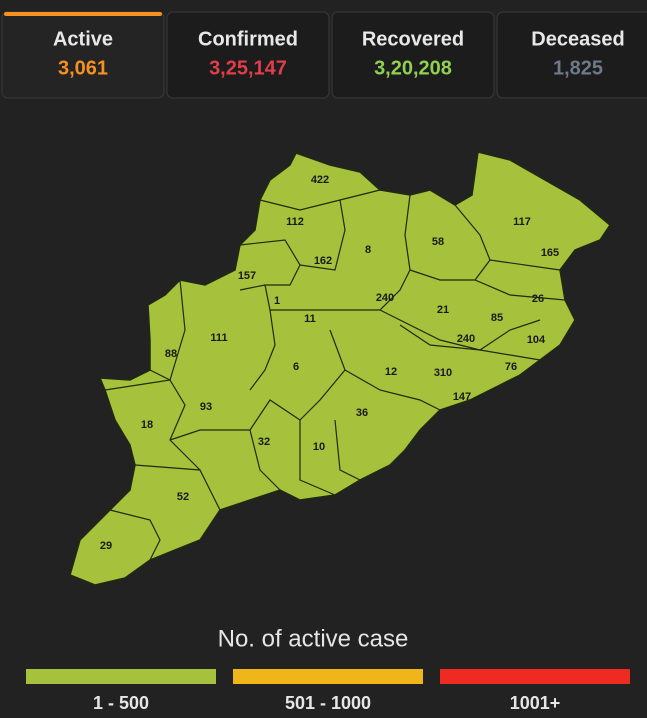 This screenshot has width=647, height=718. I want to click on tab: Recovered 3,20,208, so click(413, 55).